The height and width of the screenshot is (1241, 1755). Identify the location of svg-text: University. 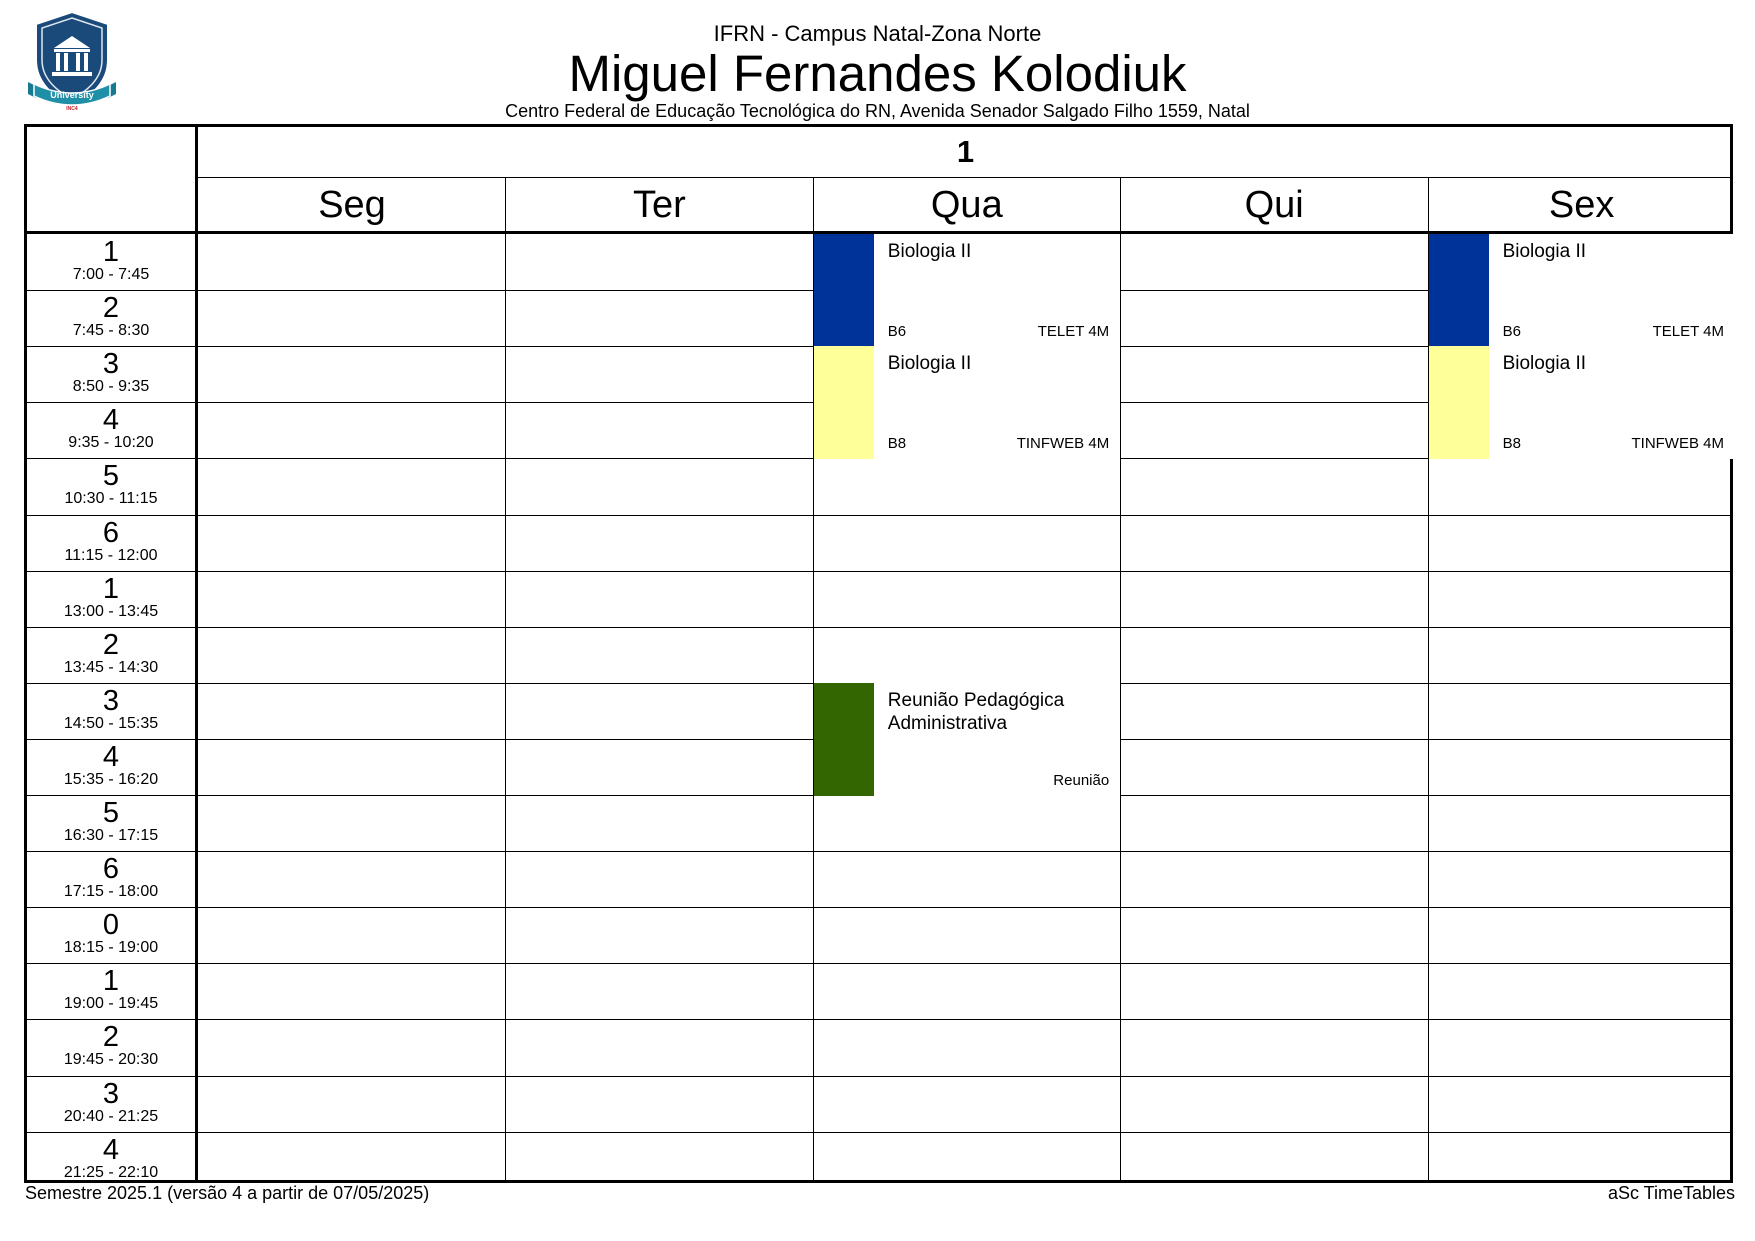
(72, 95).